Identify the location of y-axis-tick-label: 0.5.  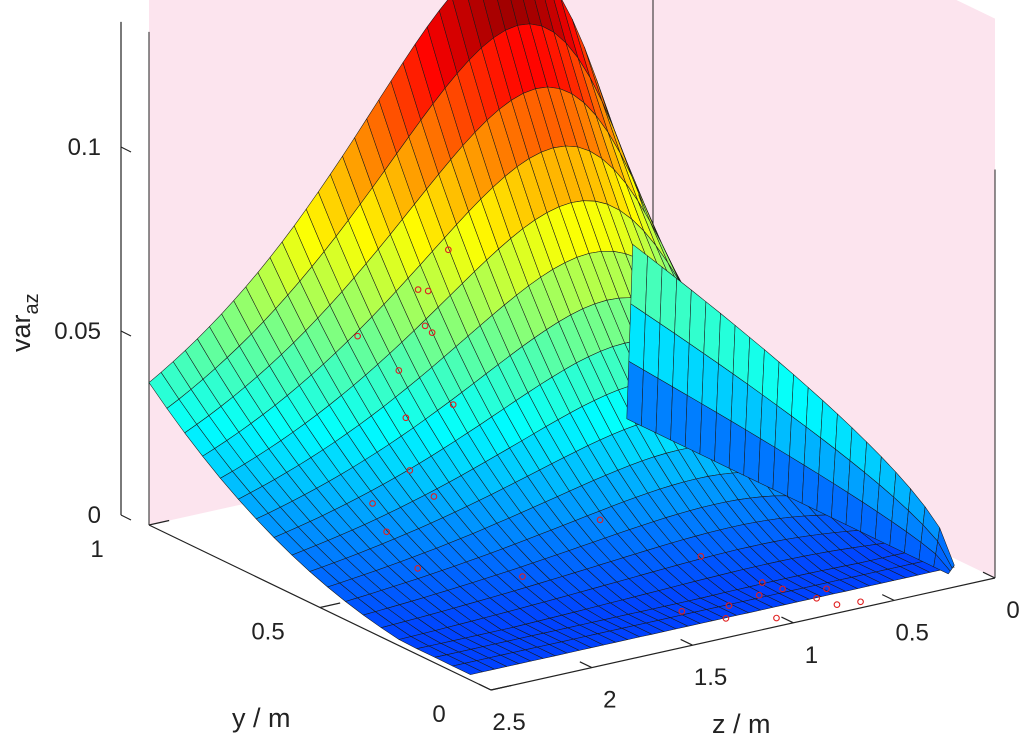
(267, 632).